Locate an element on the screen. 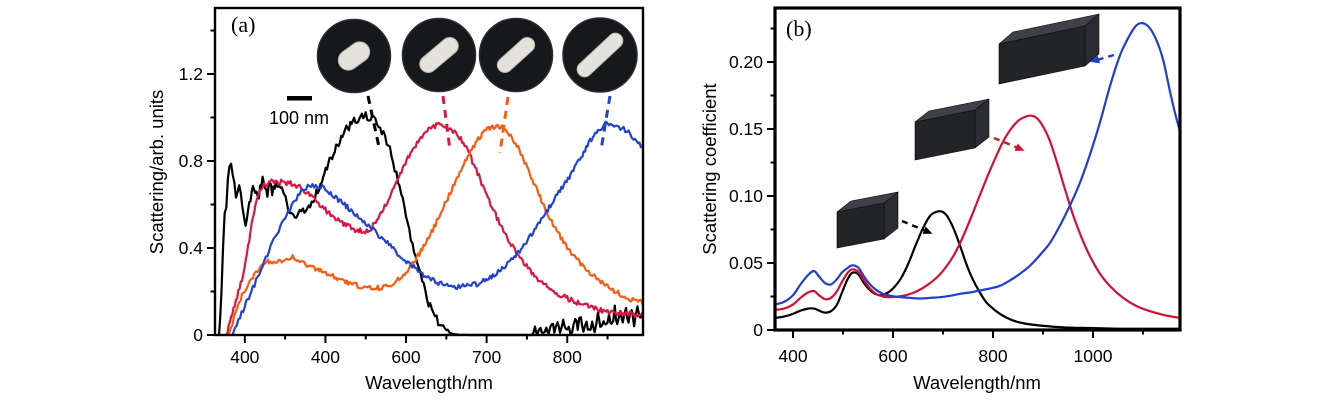 This screenshot has width=1339, height=402. nanobar-model-medium is located at coordinates (952, 129).